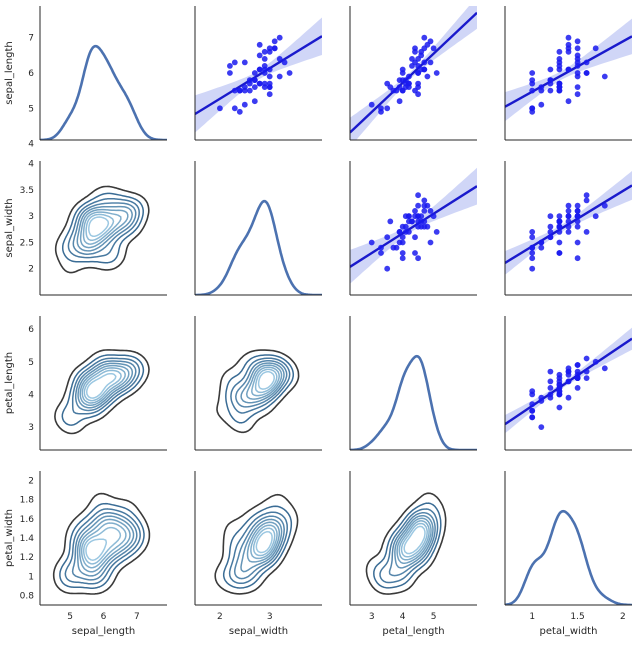  Describe the element at coordinates (27, 596) in the screenshot. I see `y-tick-label: 0.8` at that location.